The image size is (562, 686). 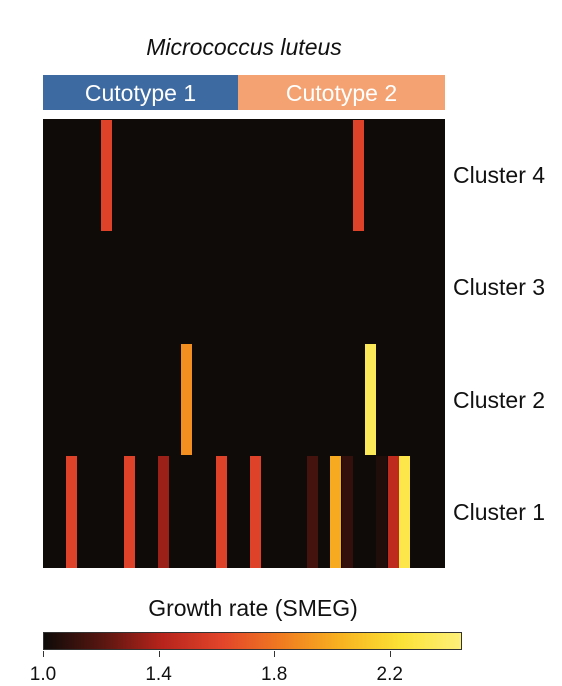 I want to click on row-label-cluster-2: Cluster 2, so click(x=499, y=399).